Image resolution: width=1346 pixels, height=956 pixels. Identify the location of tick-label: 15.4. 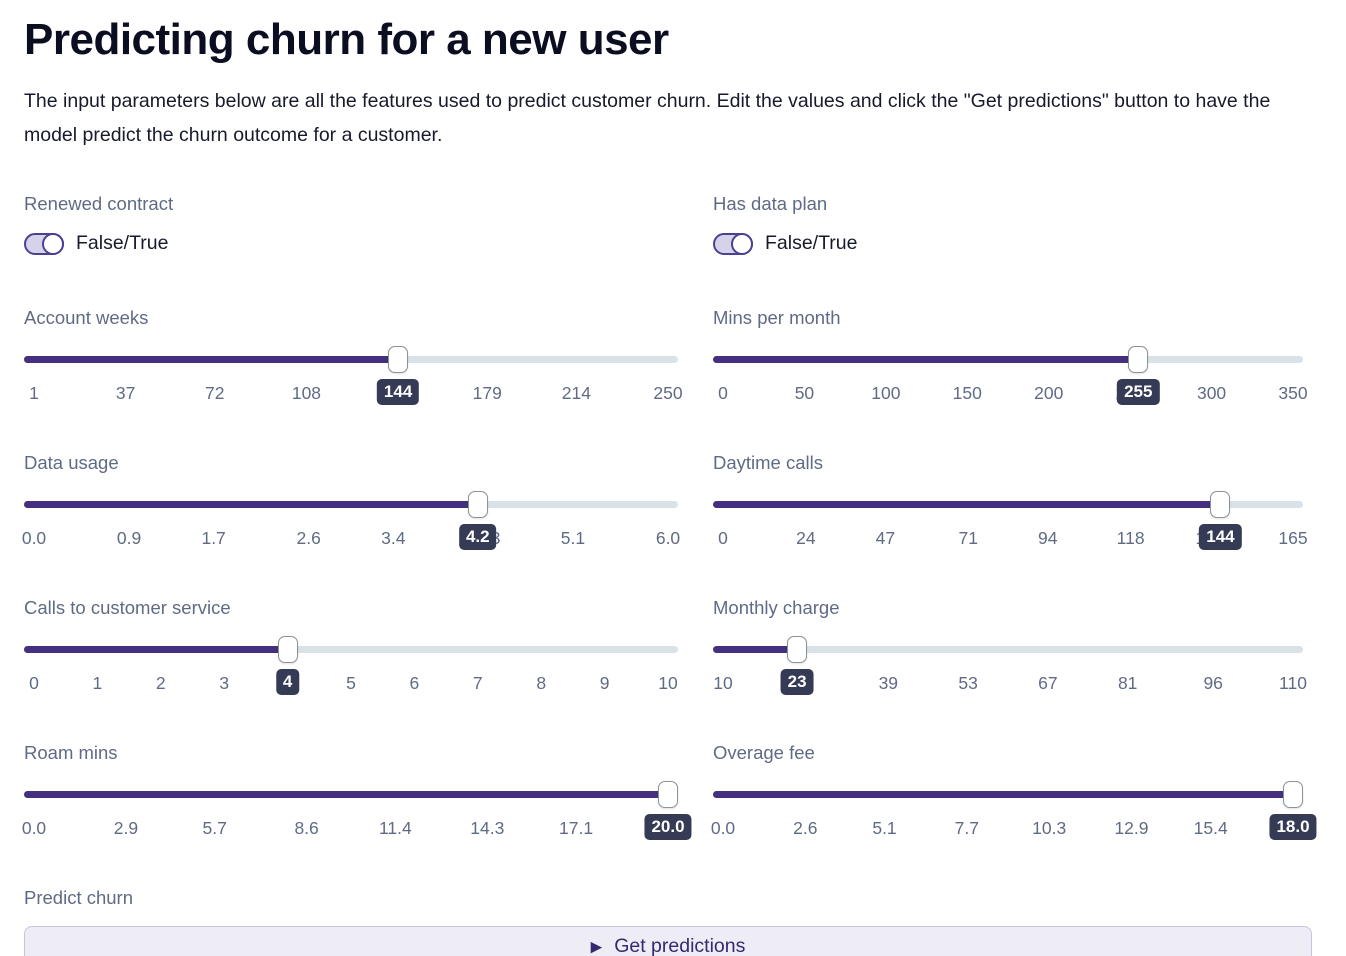
(1210, 827).